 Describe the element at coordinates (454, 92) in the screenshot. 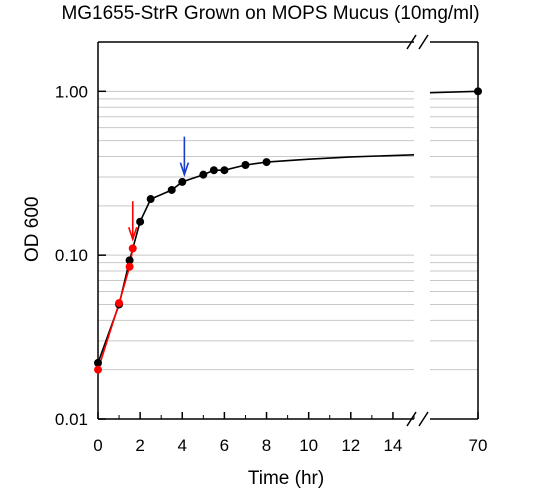

I see `late-segment-line` at that location.